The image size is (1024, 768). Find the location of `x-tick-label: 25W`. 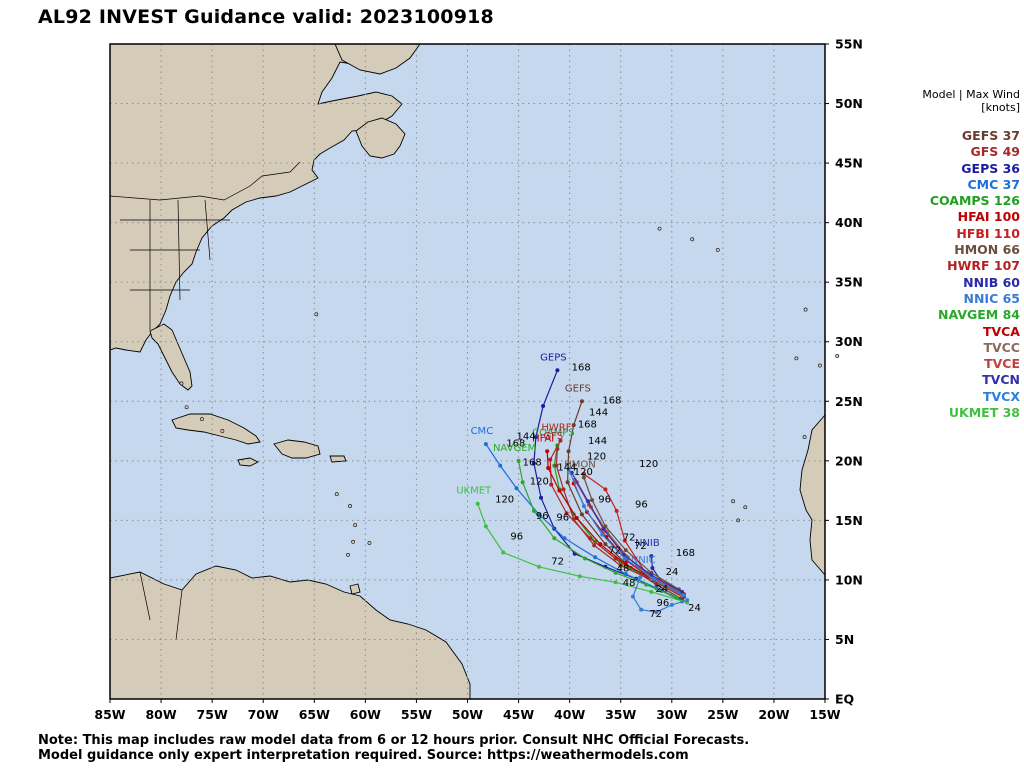

x-tick-label: 25W is located at coordinates (722, 714).